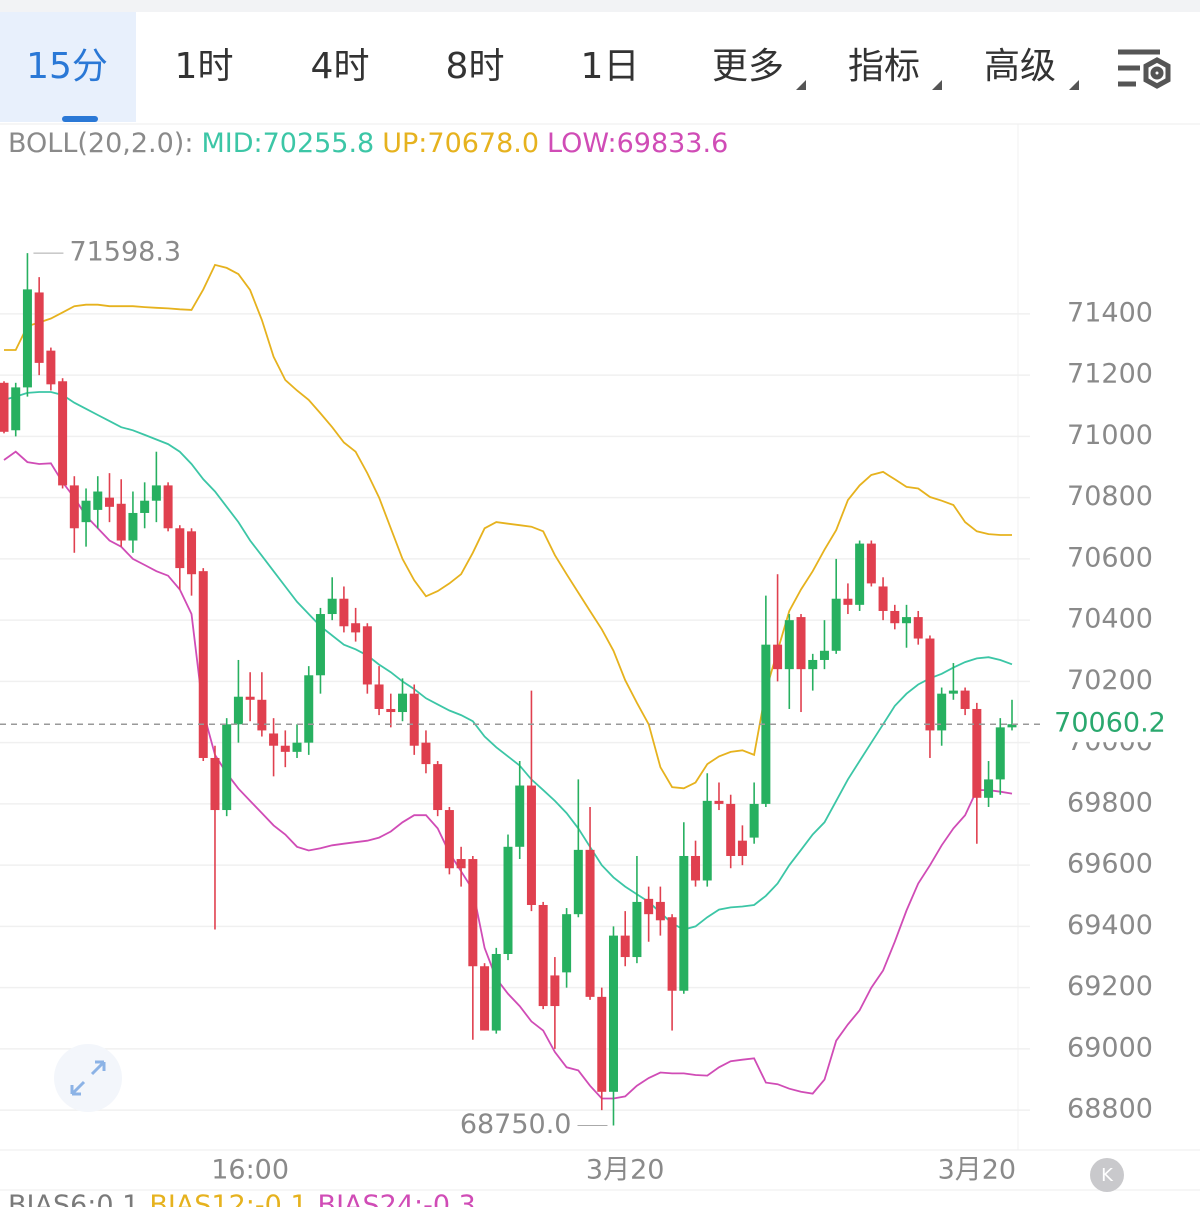 The height and width of the screenshot is (1207, 1200). I want to click on y-tick-label: 70200, so click(1110, 680).